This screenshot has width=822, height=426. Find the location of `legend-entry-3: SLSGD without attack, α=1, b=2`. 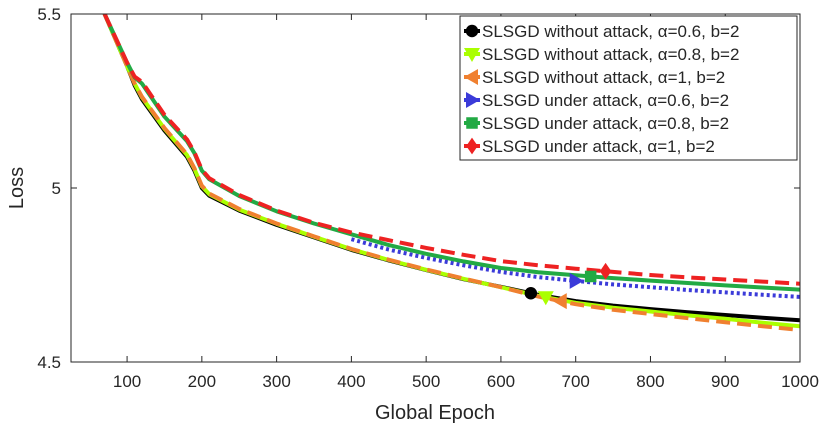

legend-entry-3: SLSGD without attack, α=1, b=2 is located at coordinates (603, 77).